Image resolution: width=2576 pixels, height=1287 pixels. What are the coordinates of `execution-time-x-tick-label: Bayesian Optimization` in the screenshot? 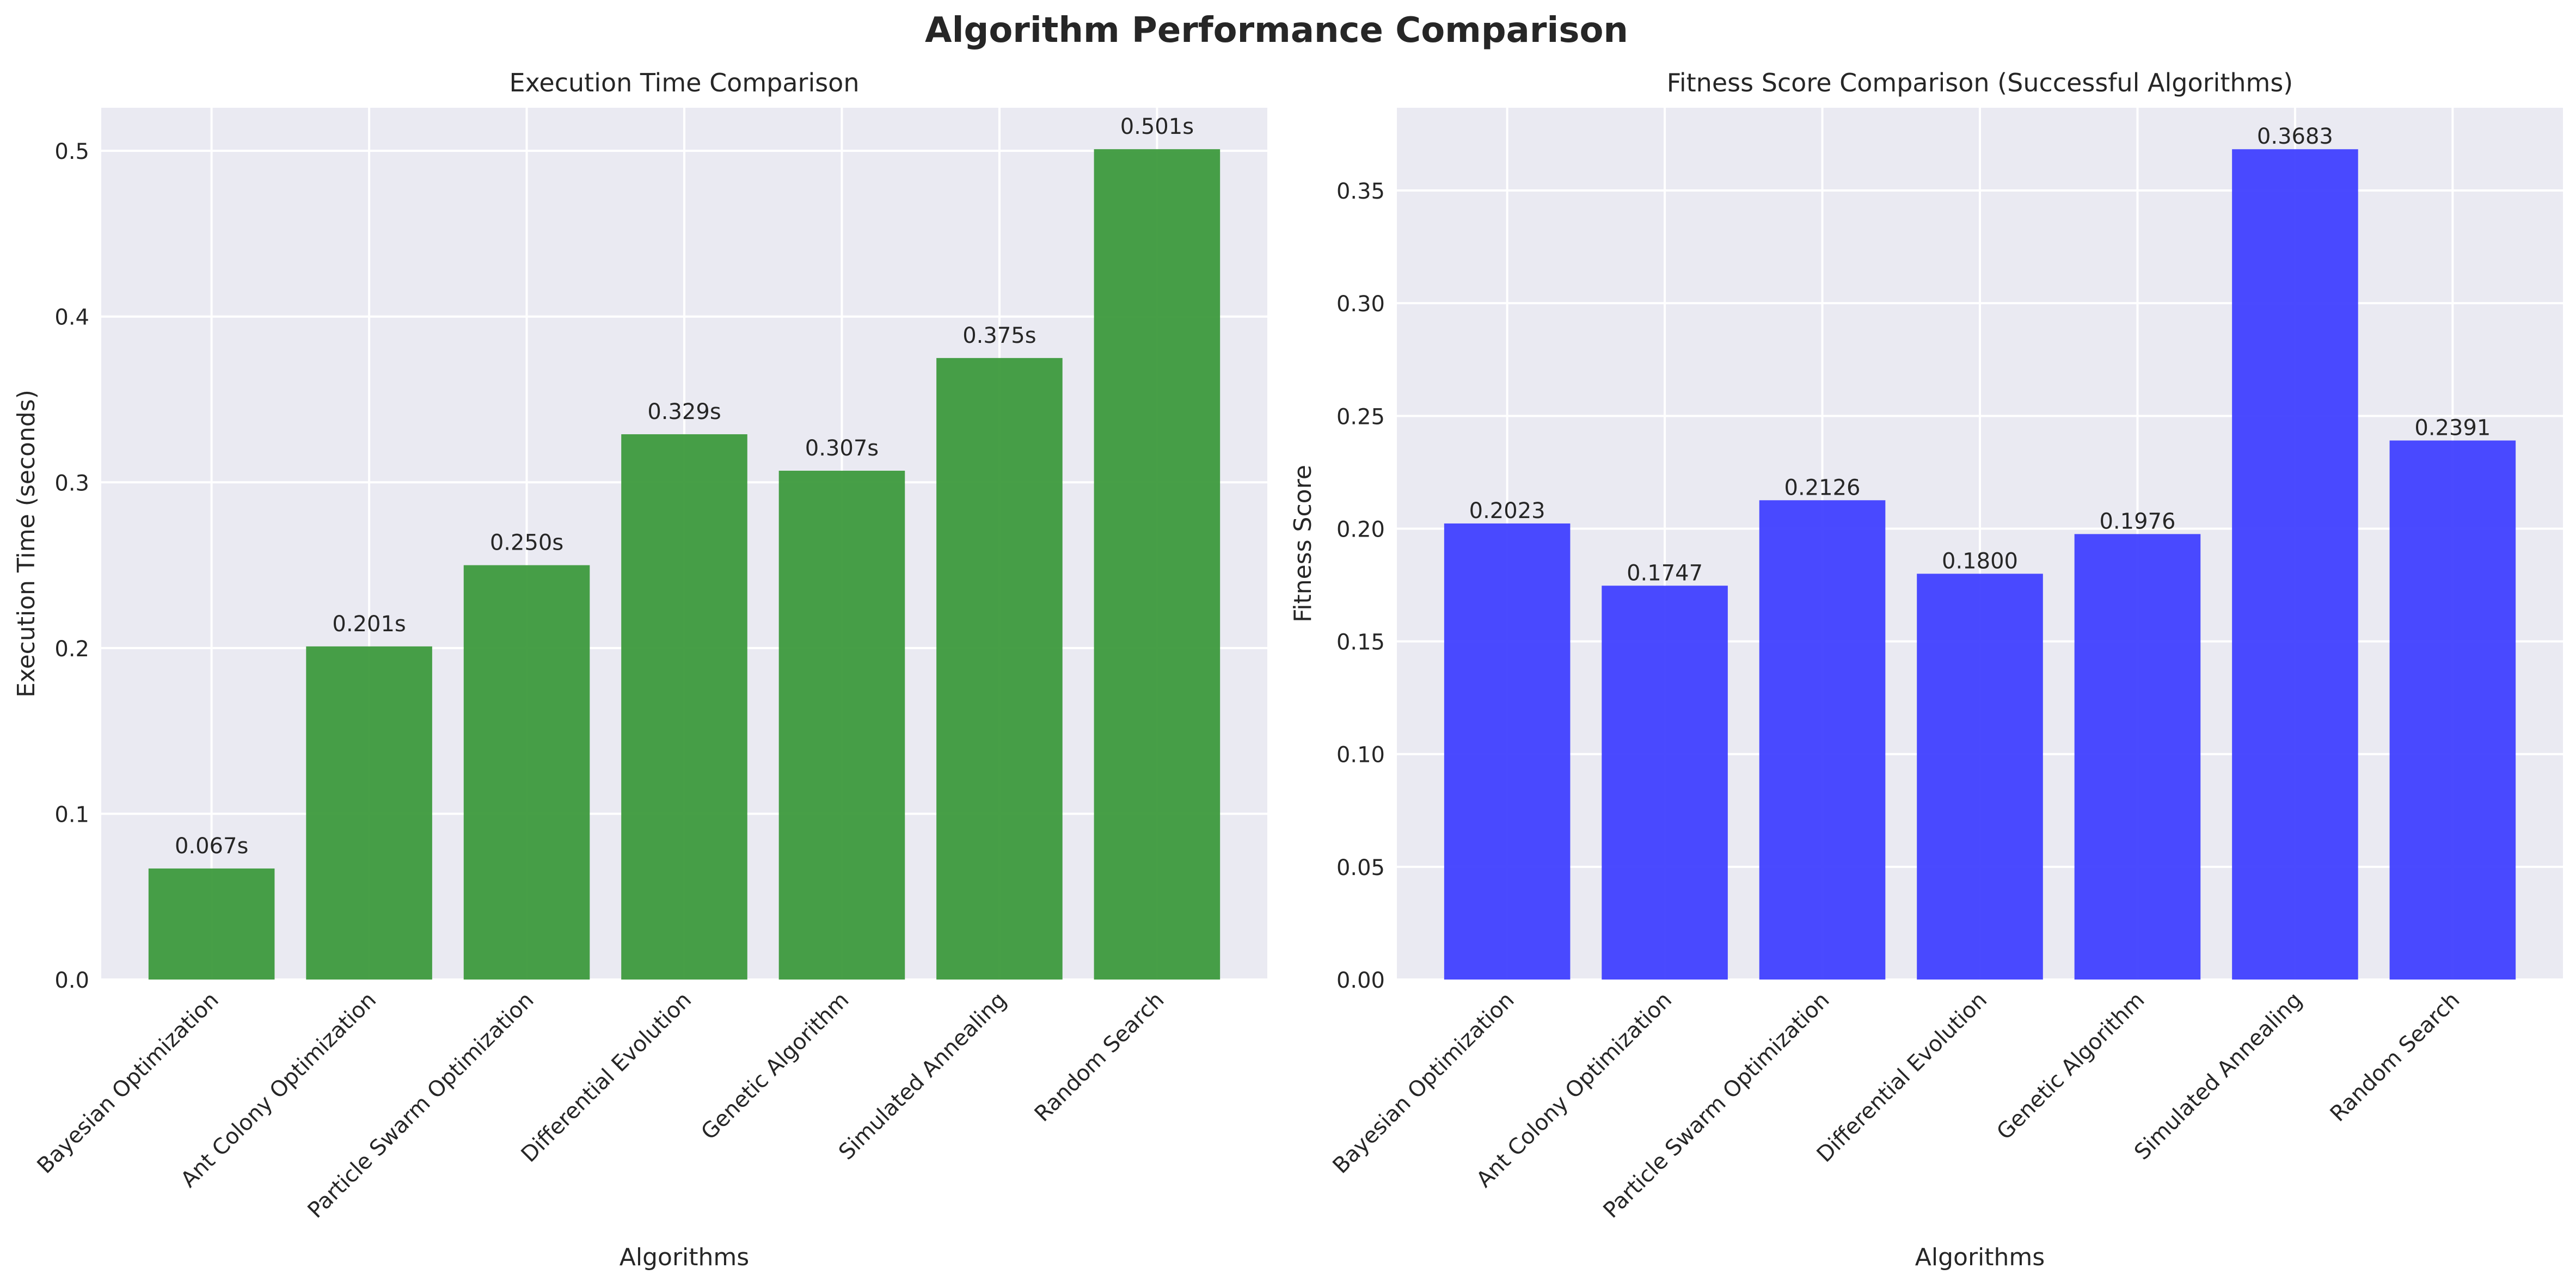 It's located at (128, 1083).